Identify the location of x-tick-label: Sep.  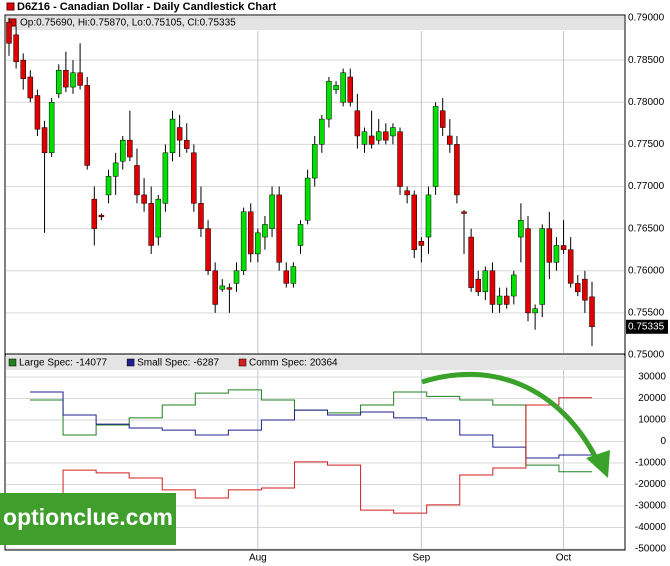
(421, 558).